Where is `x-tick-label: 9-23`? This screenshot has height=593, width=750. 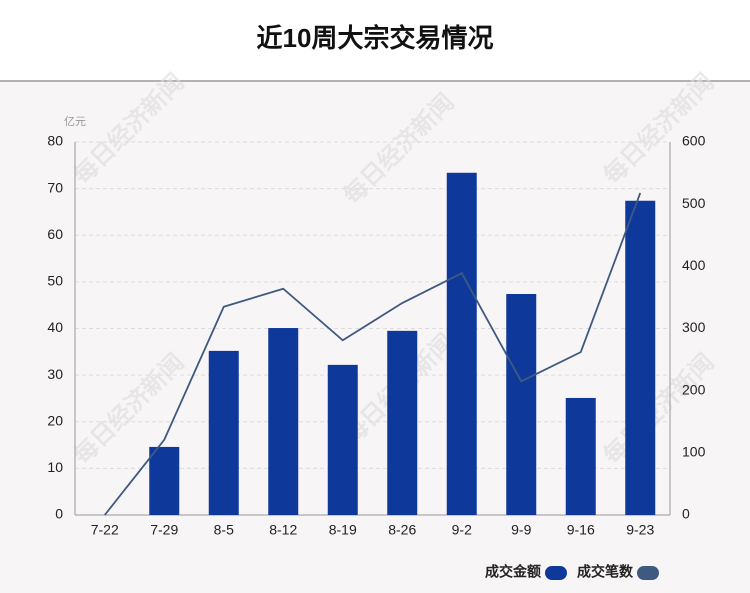 x-tick-label: 9-23 is located at coordinates (640, 530).